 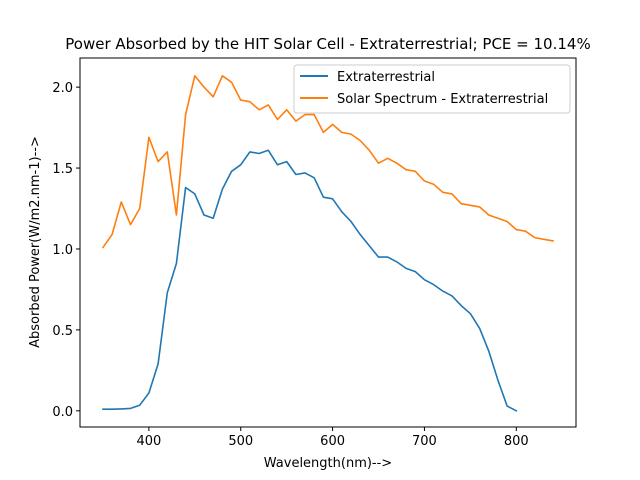 What do you see at coordinates (332, 441) in the screenshot?
I see `x-tick-label: 600` at bounding box center [332, 441].